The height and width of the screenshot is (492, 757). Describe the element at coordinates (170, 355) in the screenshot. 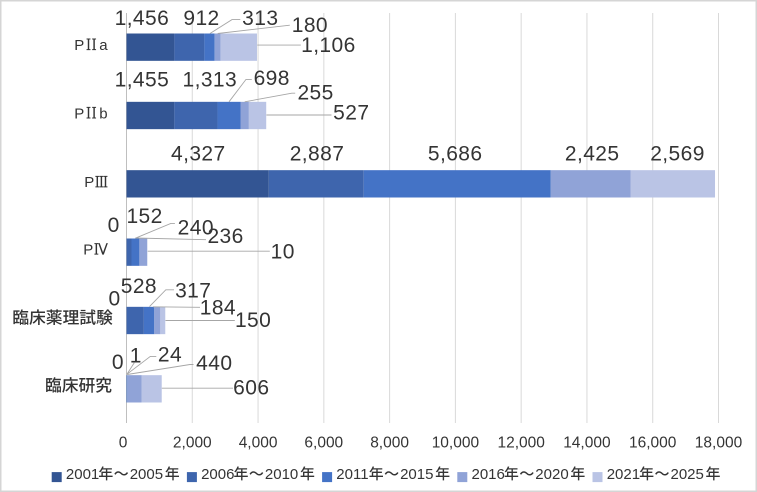

I see `svg-text: 24` at that location.